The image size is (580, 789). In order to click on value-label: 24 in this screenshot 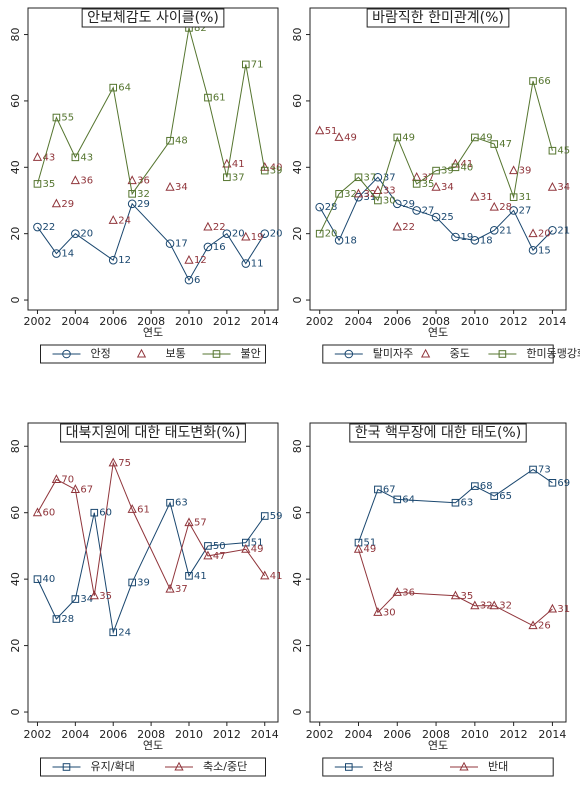, I will do `click(124, 632)`.